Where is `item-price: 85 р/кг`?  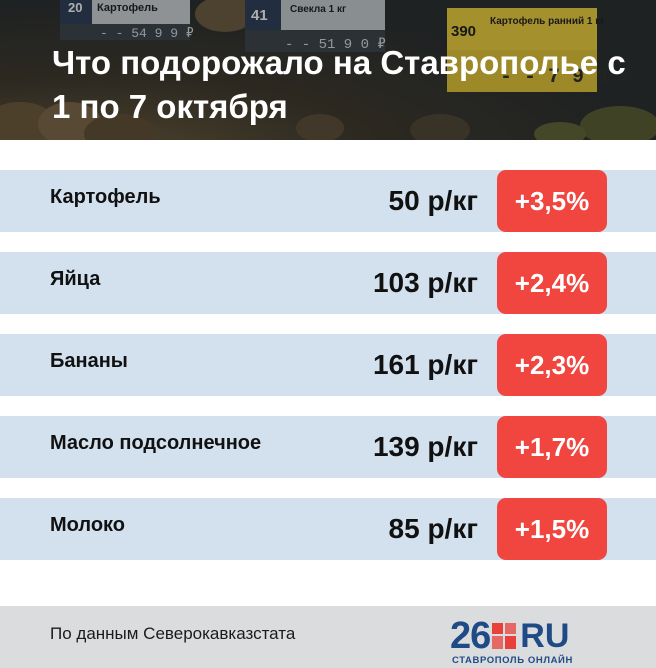
item-price: 85 р/кг is located at coordinates (433, 528).